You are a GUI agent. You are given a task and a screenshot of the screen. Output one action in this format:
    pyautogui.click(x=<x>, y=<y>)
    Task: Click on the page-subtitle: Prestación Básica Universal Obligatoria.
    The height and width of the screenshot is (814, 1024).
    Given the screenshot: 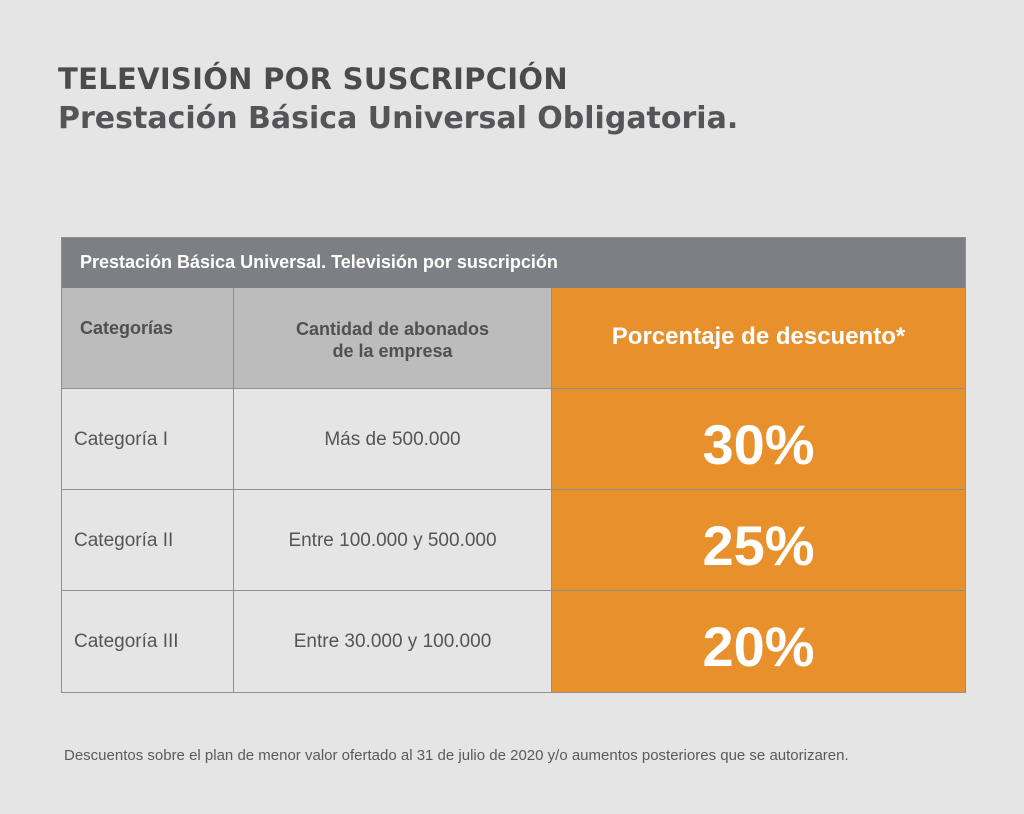 What is the action you would take?
    pyautogui.click(x=398, y=118)
    